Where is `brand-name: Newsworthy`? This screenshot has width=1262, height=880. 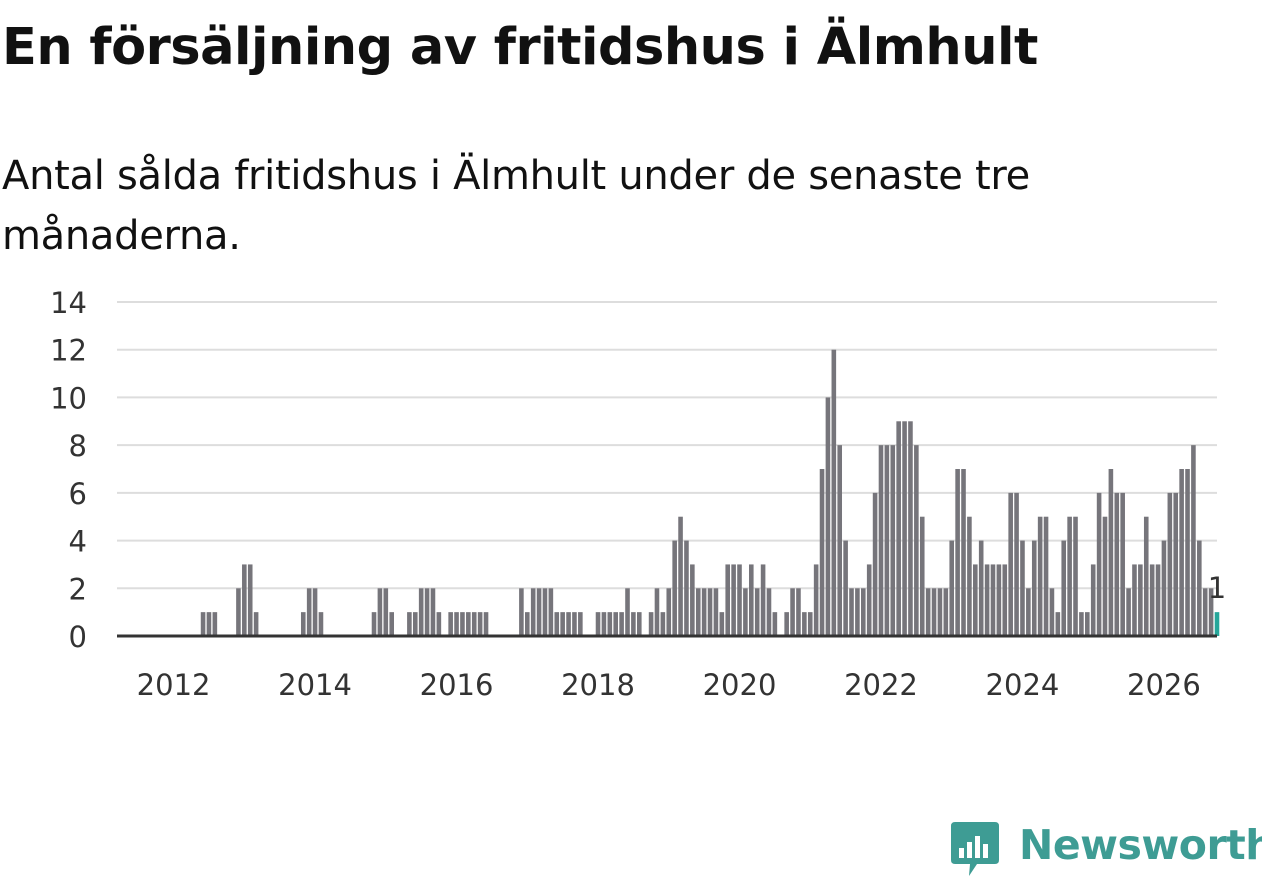
brand-name: Newsworthy is located at coordinates (1140, 845).